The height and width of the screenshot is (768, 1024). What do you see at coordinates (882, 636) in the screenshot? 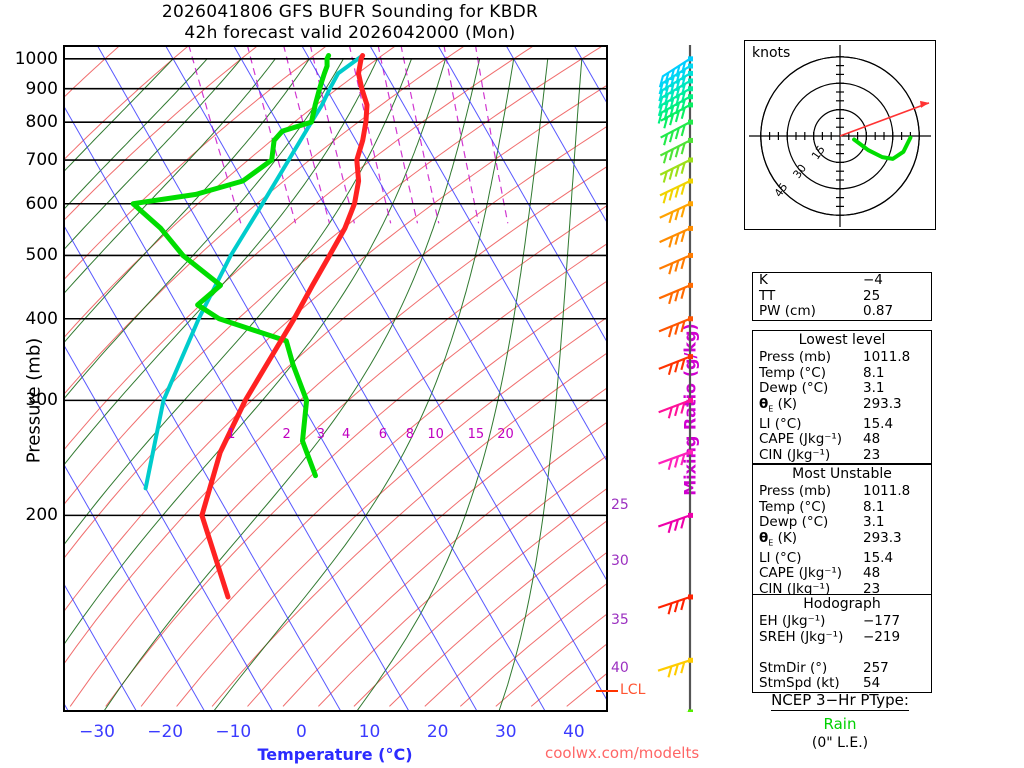
I see `hodograph-stat-value: −219` at bounding box center [882, 636].